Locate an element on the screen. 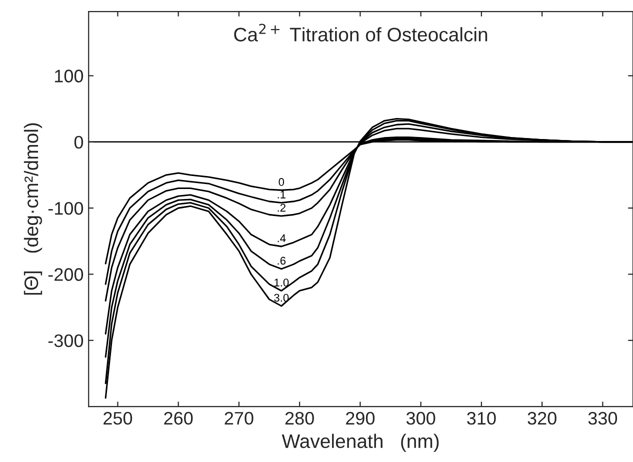  x-tick-label: 270 is located at coordinates (239, 418).